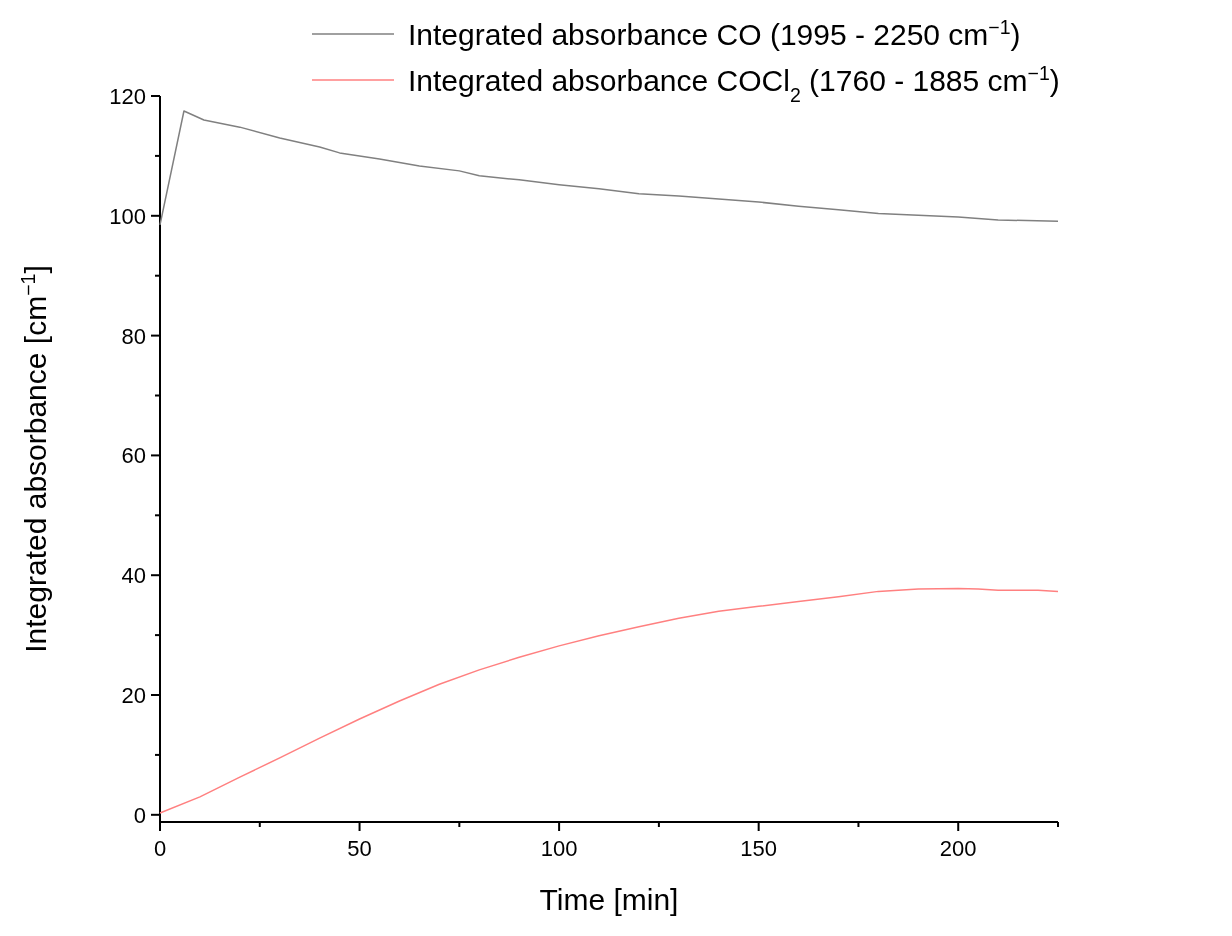 The height and width of the screenshot is (936, 1232). Describe the element at coordinates (714, 33) in the screenshot. I see `legend-label: Integrated absorbance CO (1995 - 2250 cm$^{−1}$)` at that location.